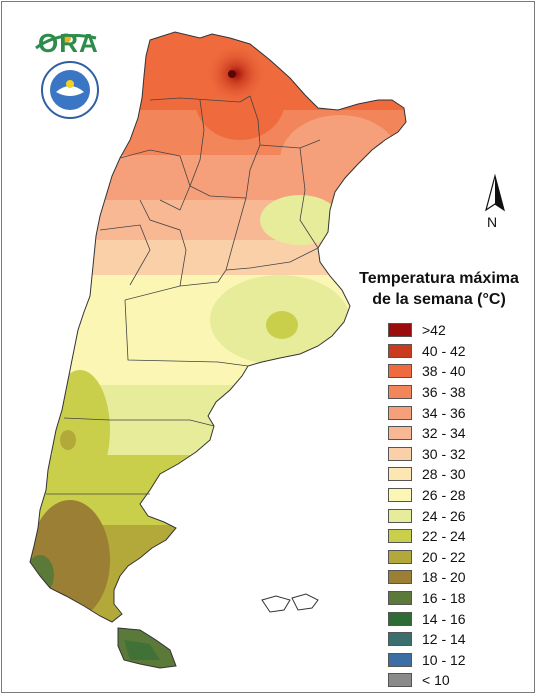 The image size is (538, 696). Describe the element at coordinates (444, 515) in the screenshot. I see `legend-label: 24 - 26` at that location.